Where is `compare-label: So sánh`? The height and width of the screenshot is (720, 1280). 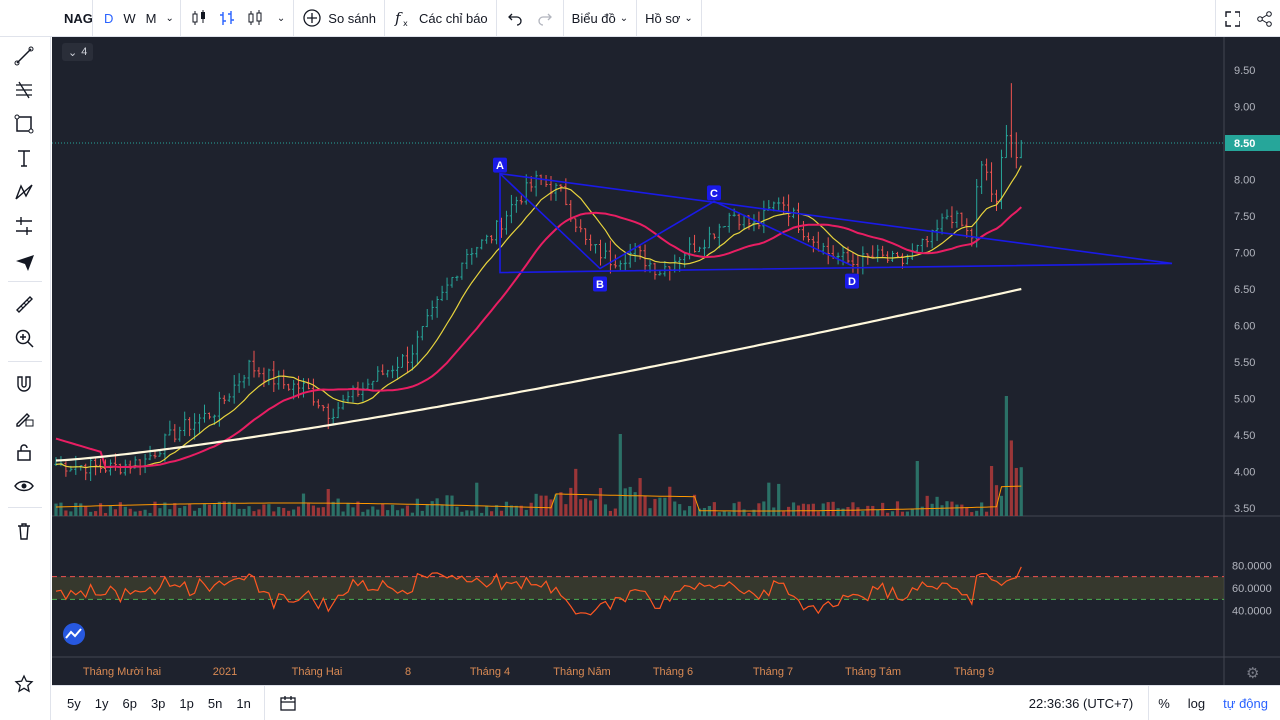 compare-label: So sánh is located at coordinates (352, 18).